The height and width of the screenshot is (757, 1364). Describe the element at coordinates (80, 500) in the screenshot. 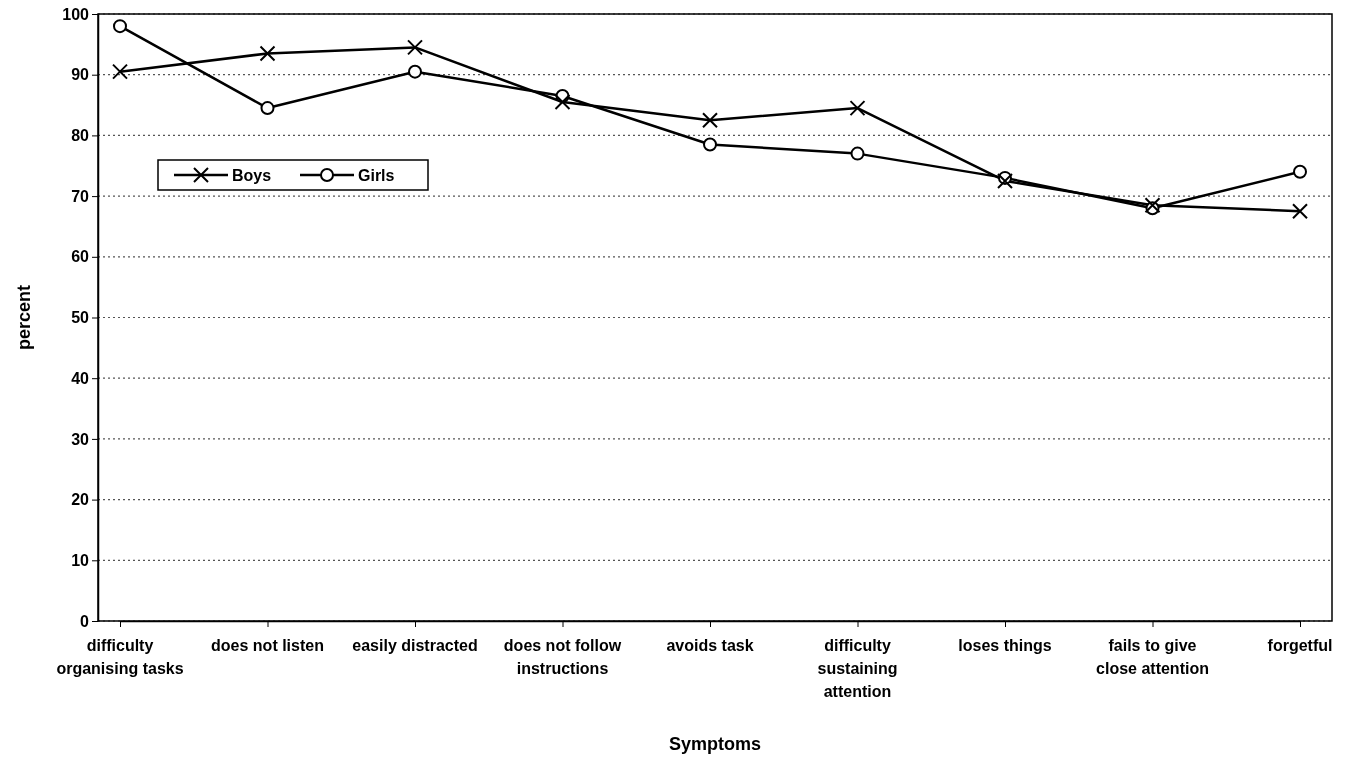

I see `y-tick-label: 20` at that location.